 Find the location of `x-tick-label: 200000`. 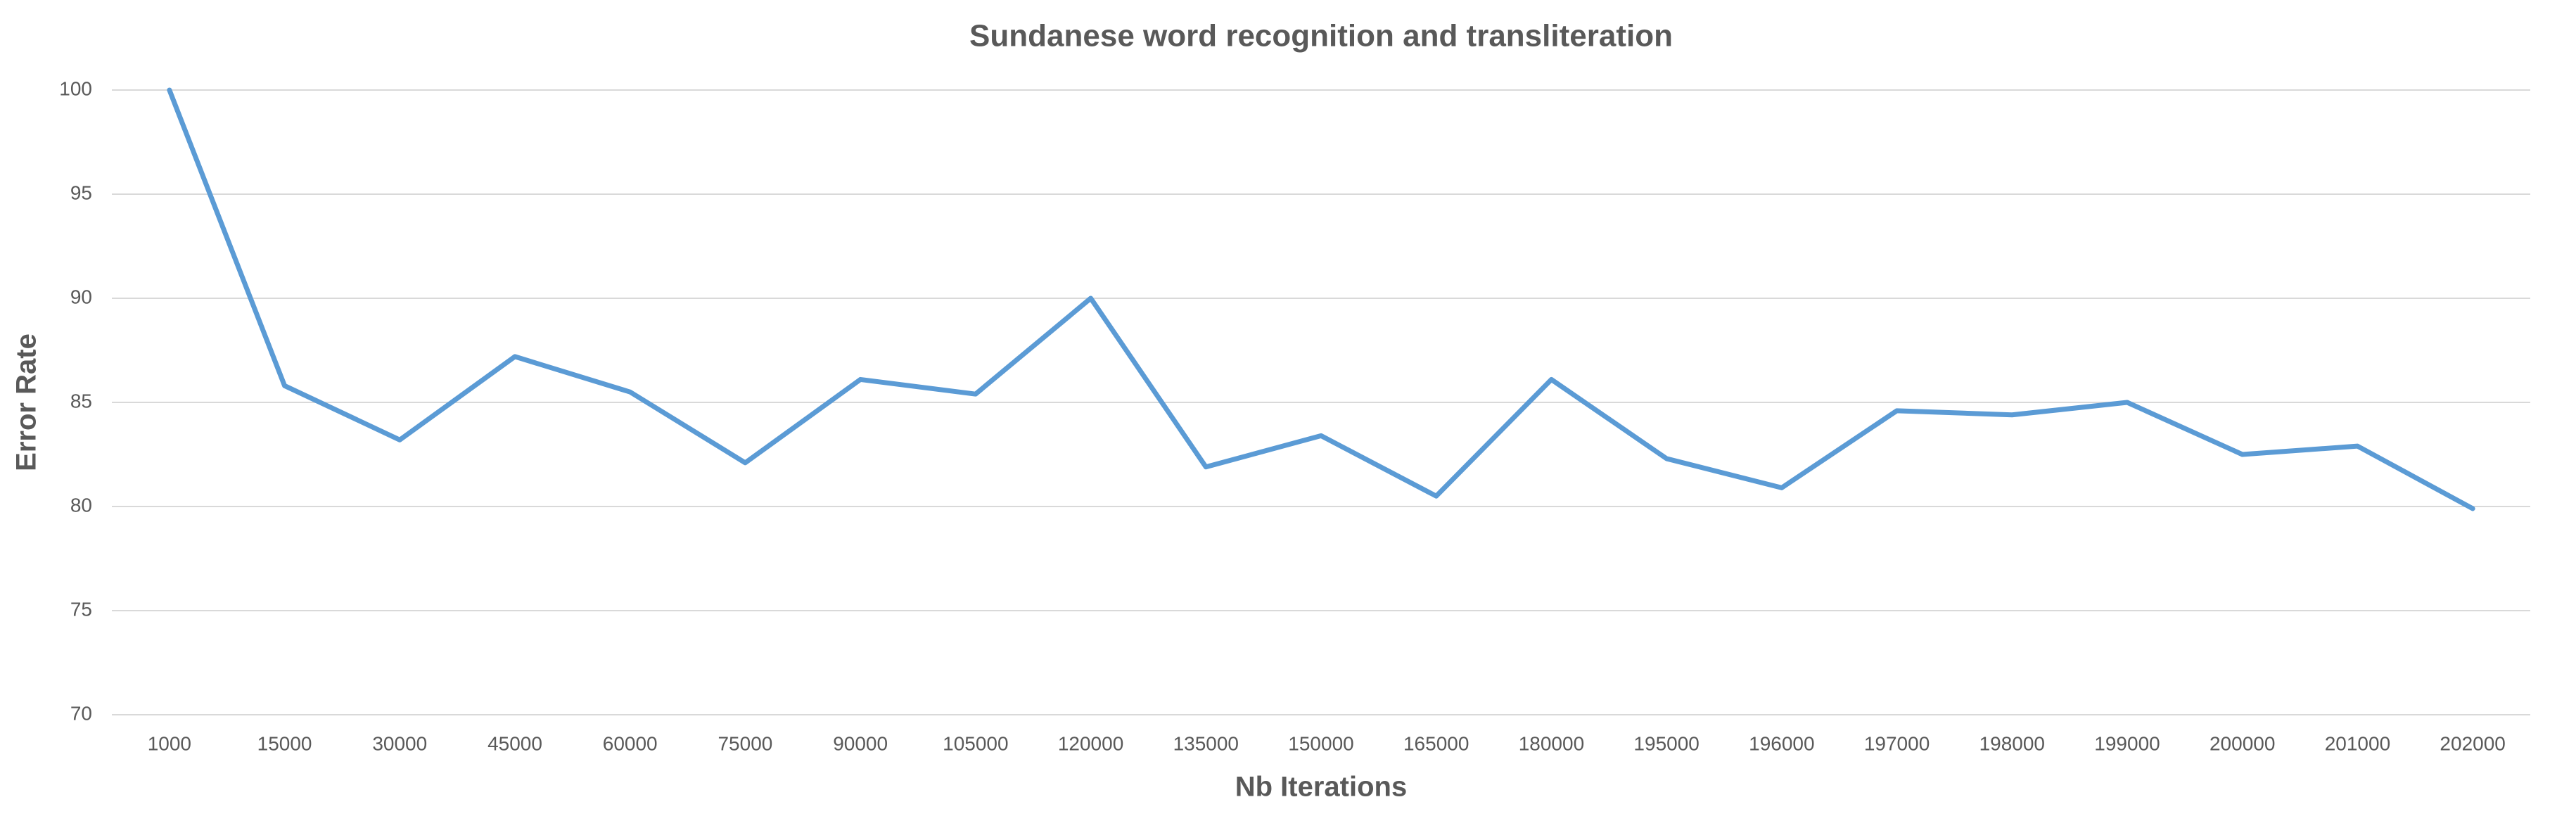

x-tick-label: 200000 is located at coordinates (2242, 743).